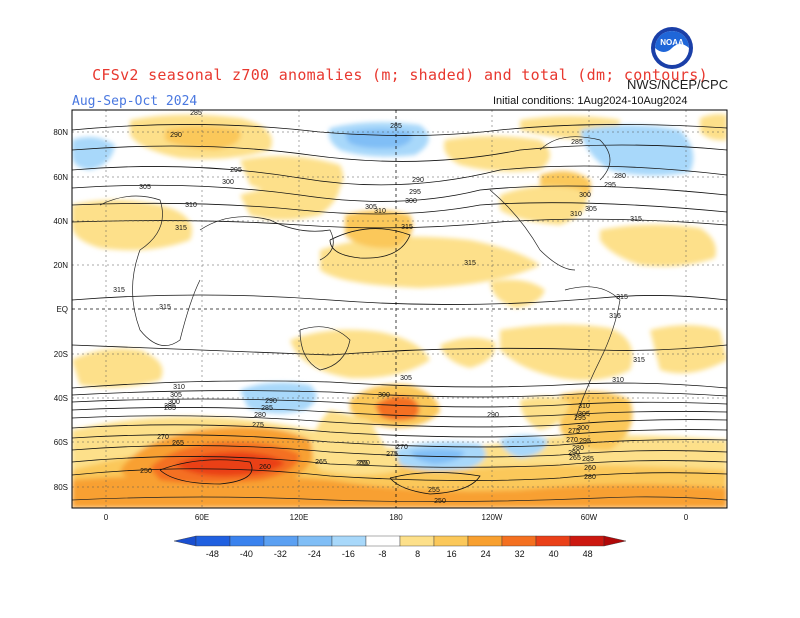 The width and height of the screenshot is (800, 618). I want to click on latitude-label: EQ, so click(62, 309).